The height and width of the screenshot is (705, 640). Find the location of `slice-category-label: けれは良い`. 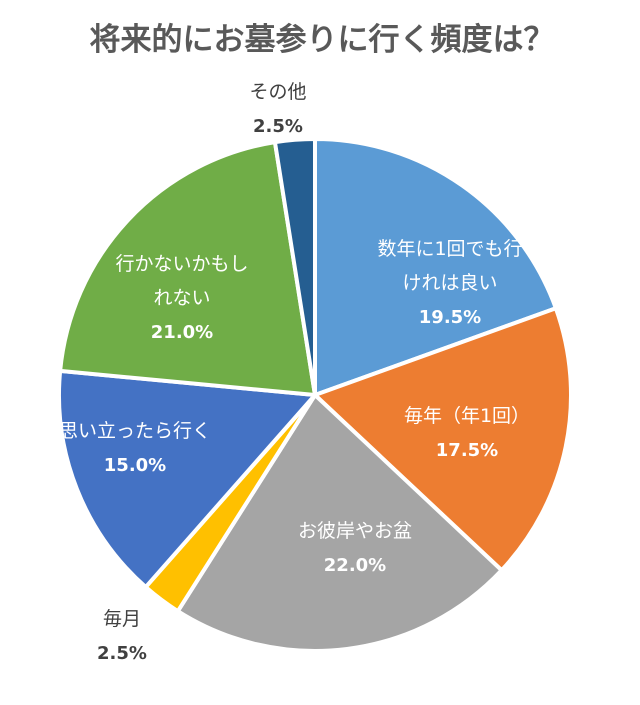

slice-category-label: けれは良い is located at coordinates (449, 283).